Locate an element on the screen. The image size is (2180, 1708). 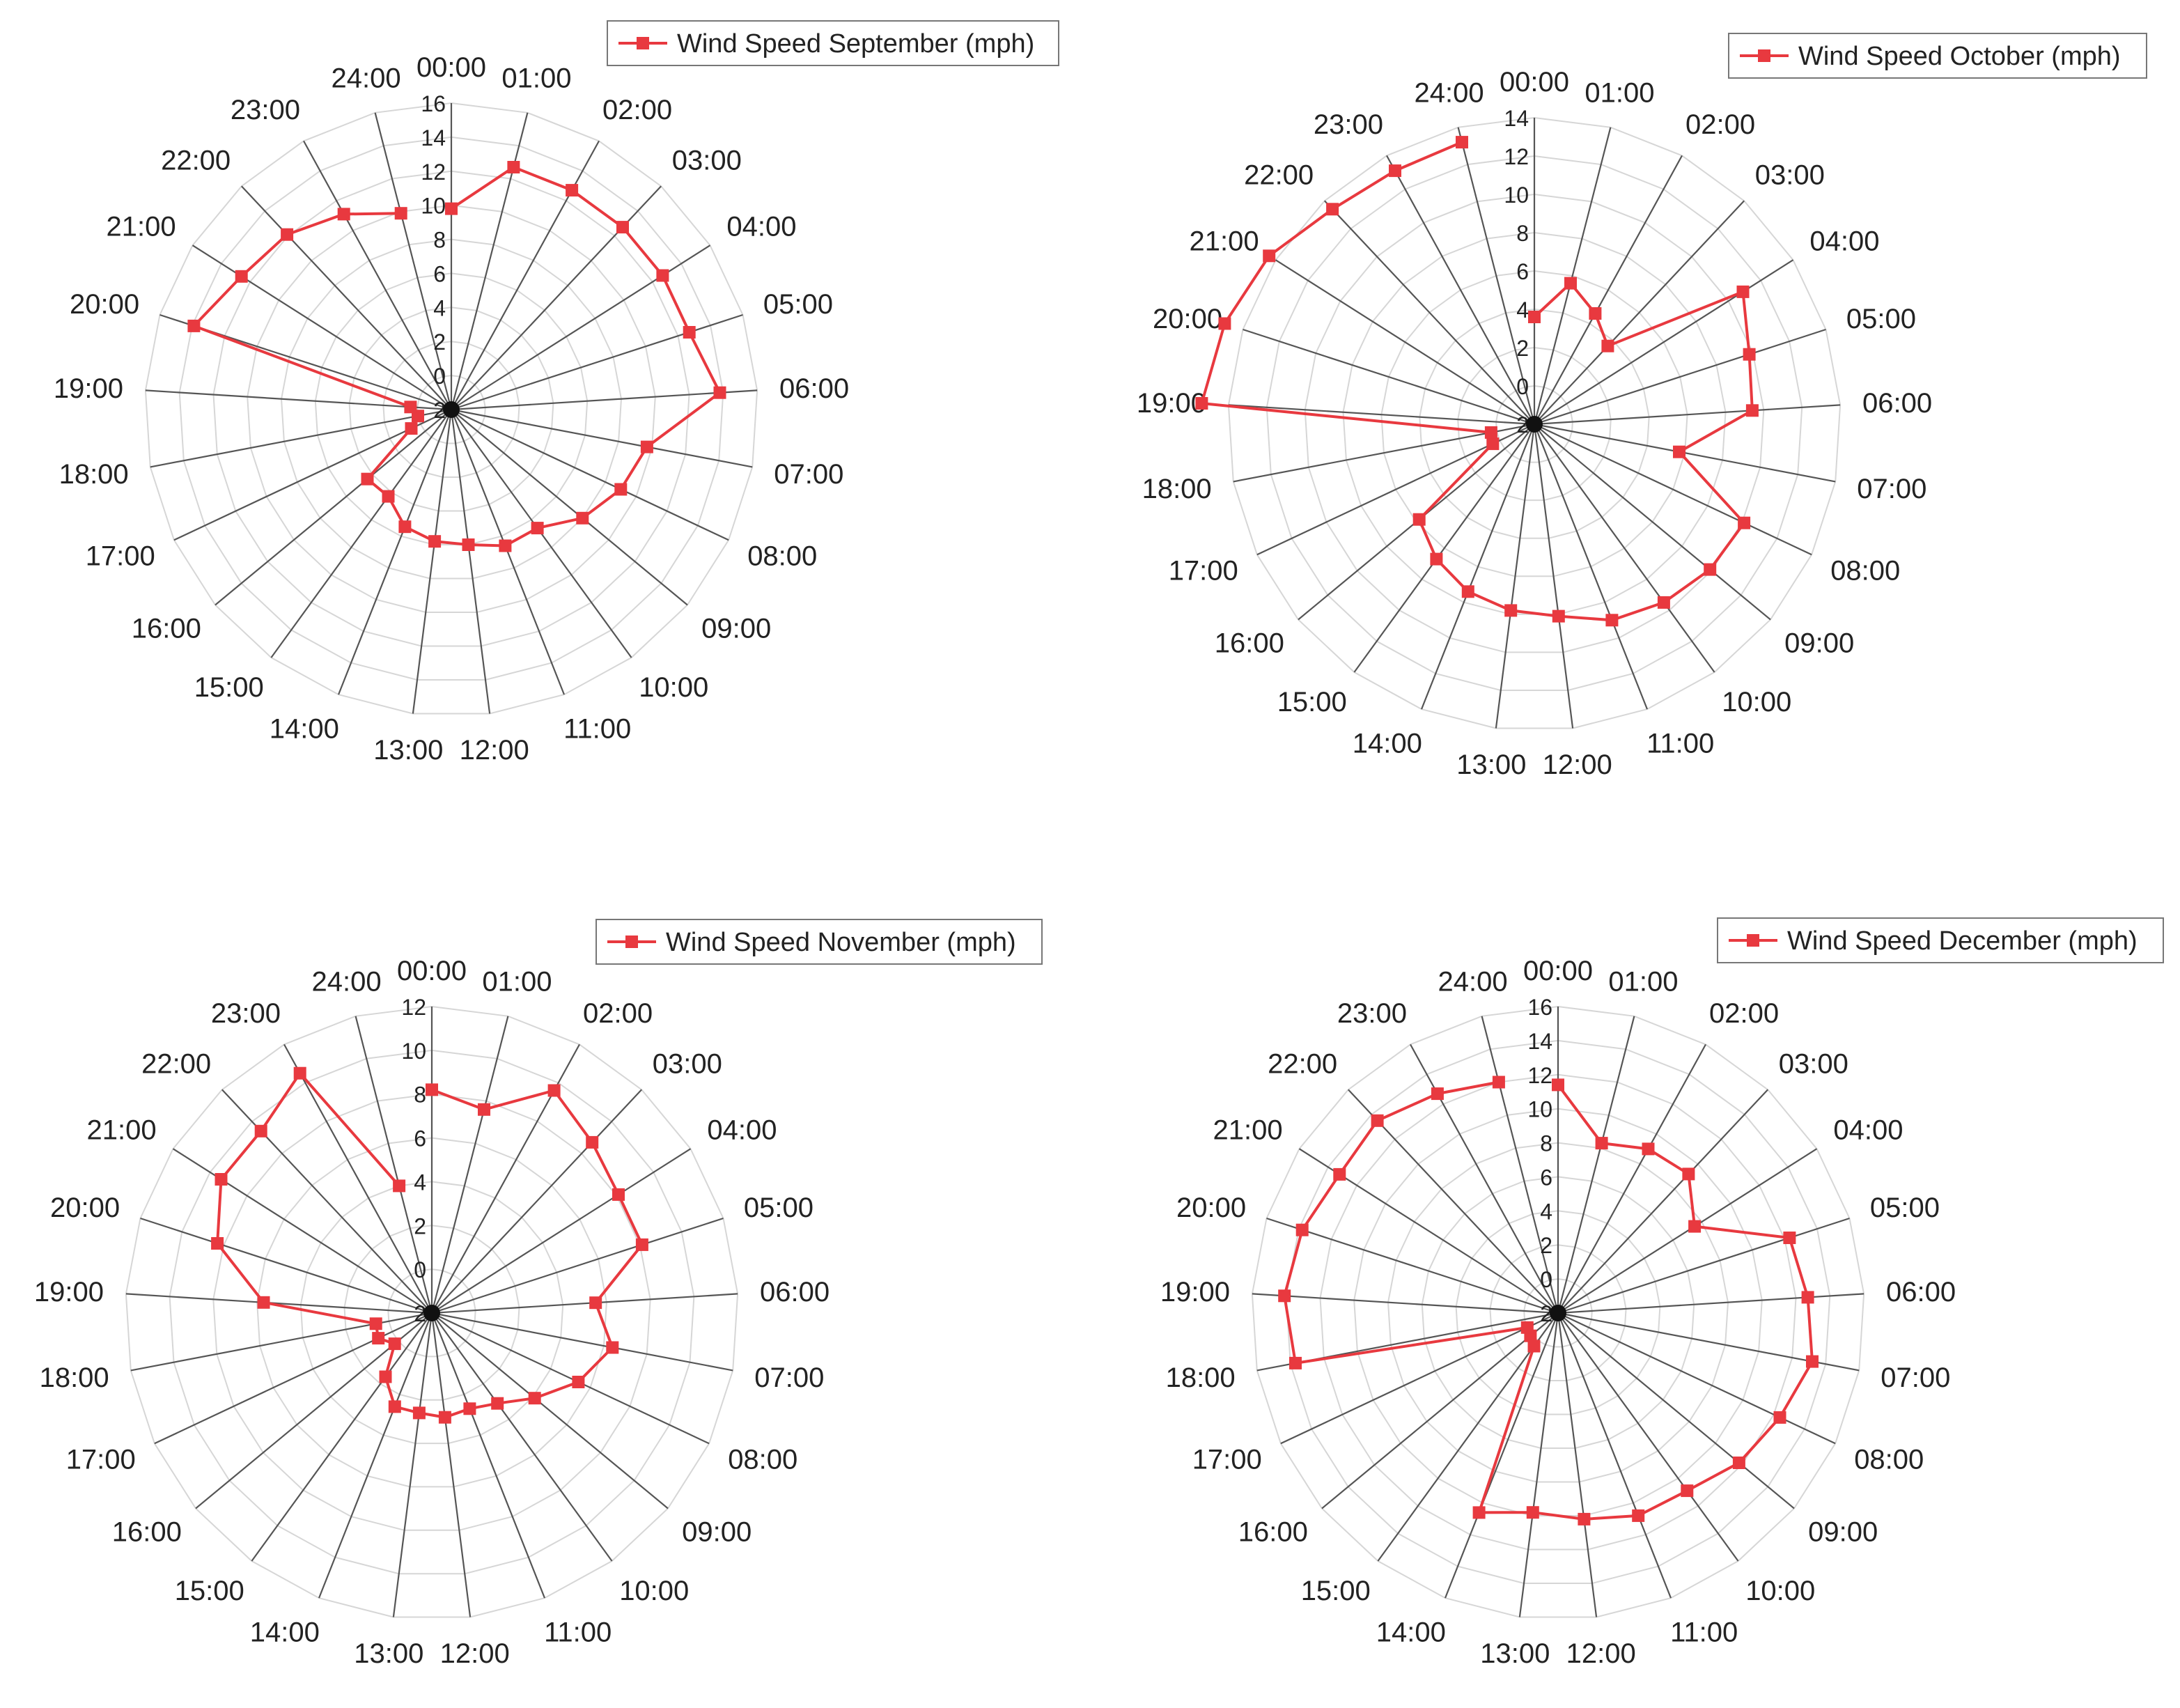
category-label: 04:00 is located at coordinates (1844, 241).